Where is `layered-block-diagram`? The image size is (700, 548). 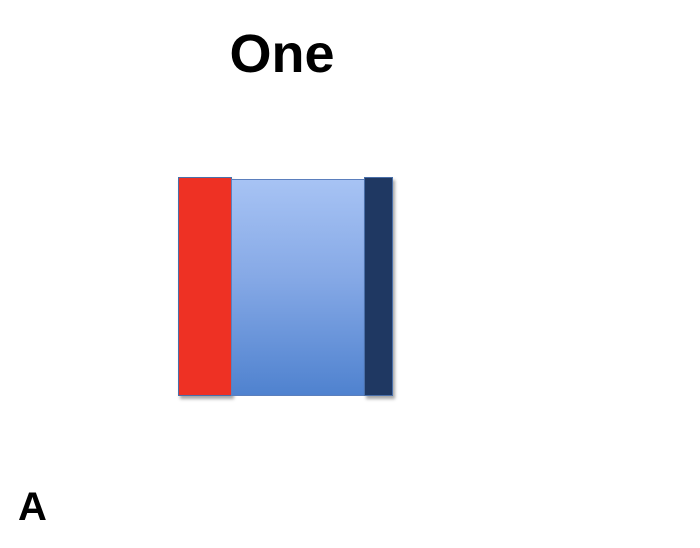
layered-block-diagram is located at coordinates (286, 287).